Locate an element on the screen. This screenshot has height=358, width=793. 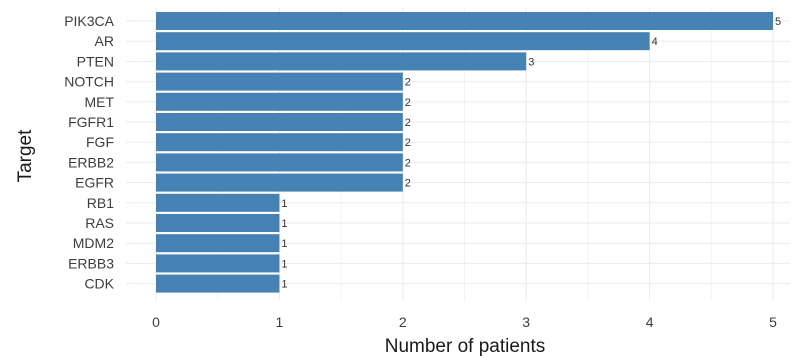
data-label-fgfr1: 2 is located at coordinates (408, 123).